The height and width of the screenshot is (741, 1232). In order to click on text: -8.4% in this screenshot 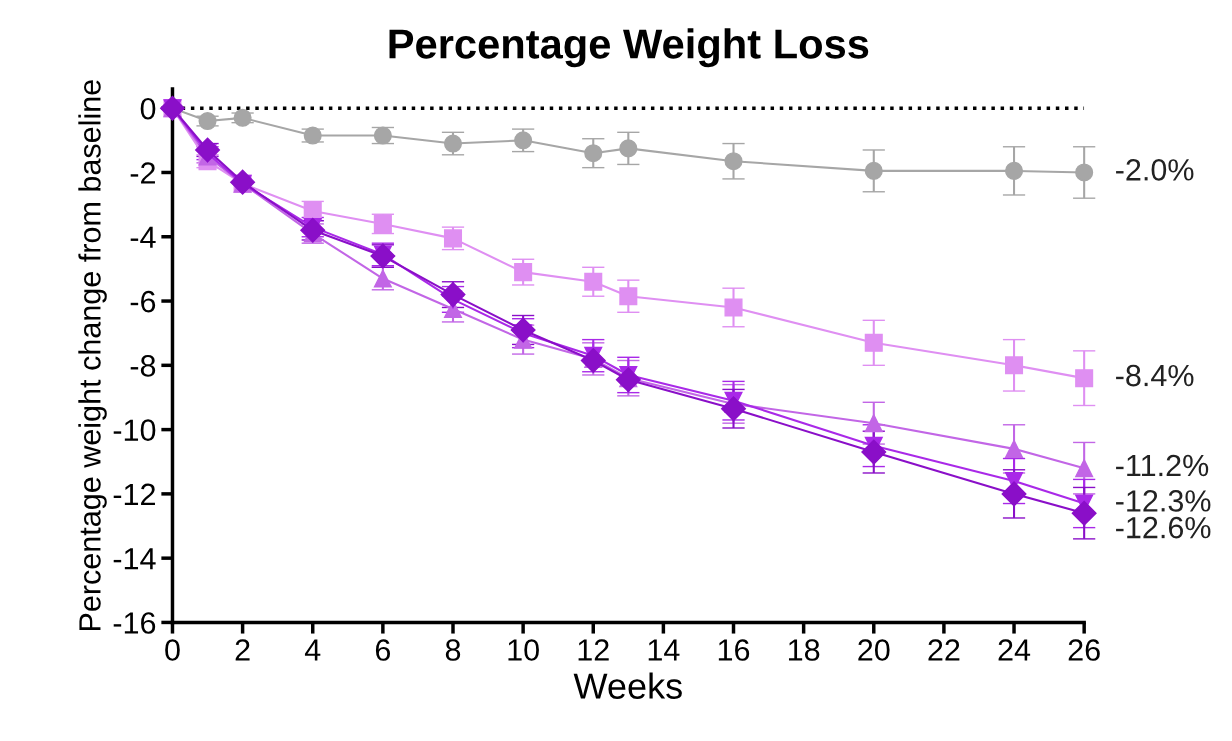, I will do `click(1155, 375)`.